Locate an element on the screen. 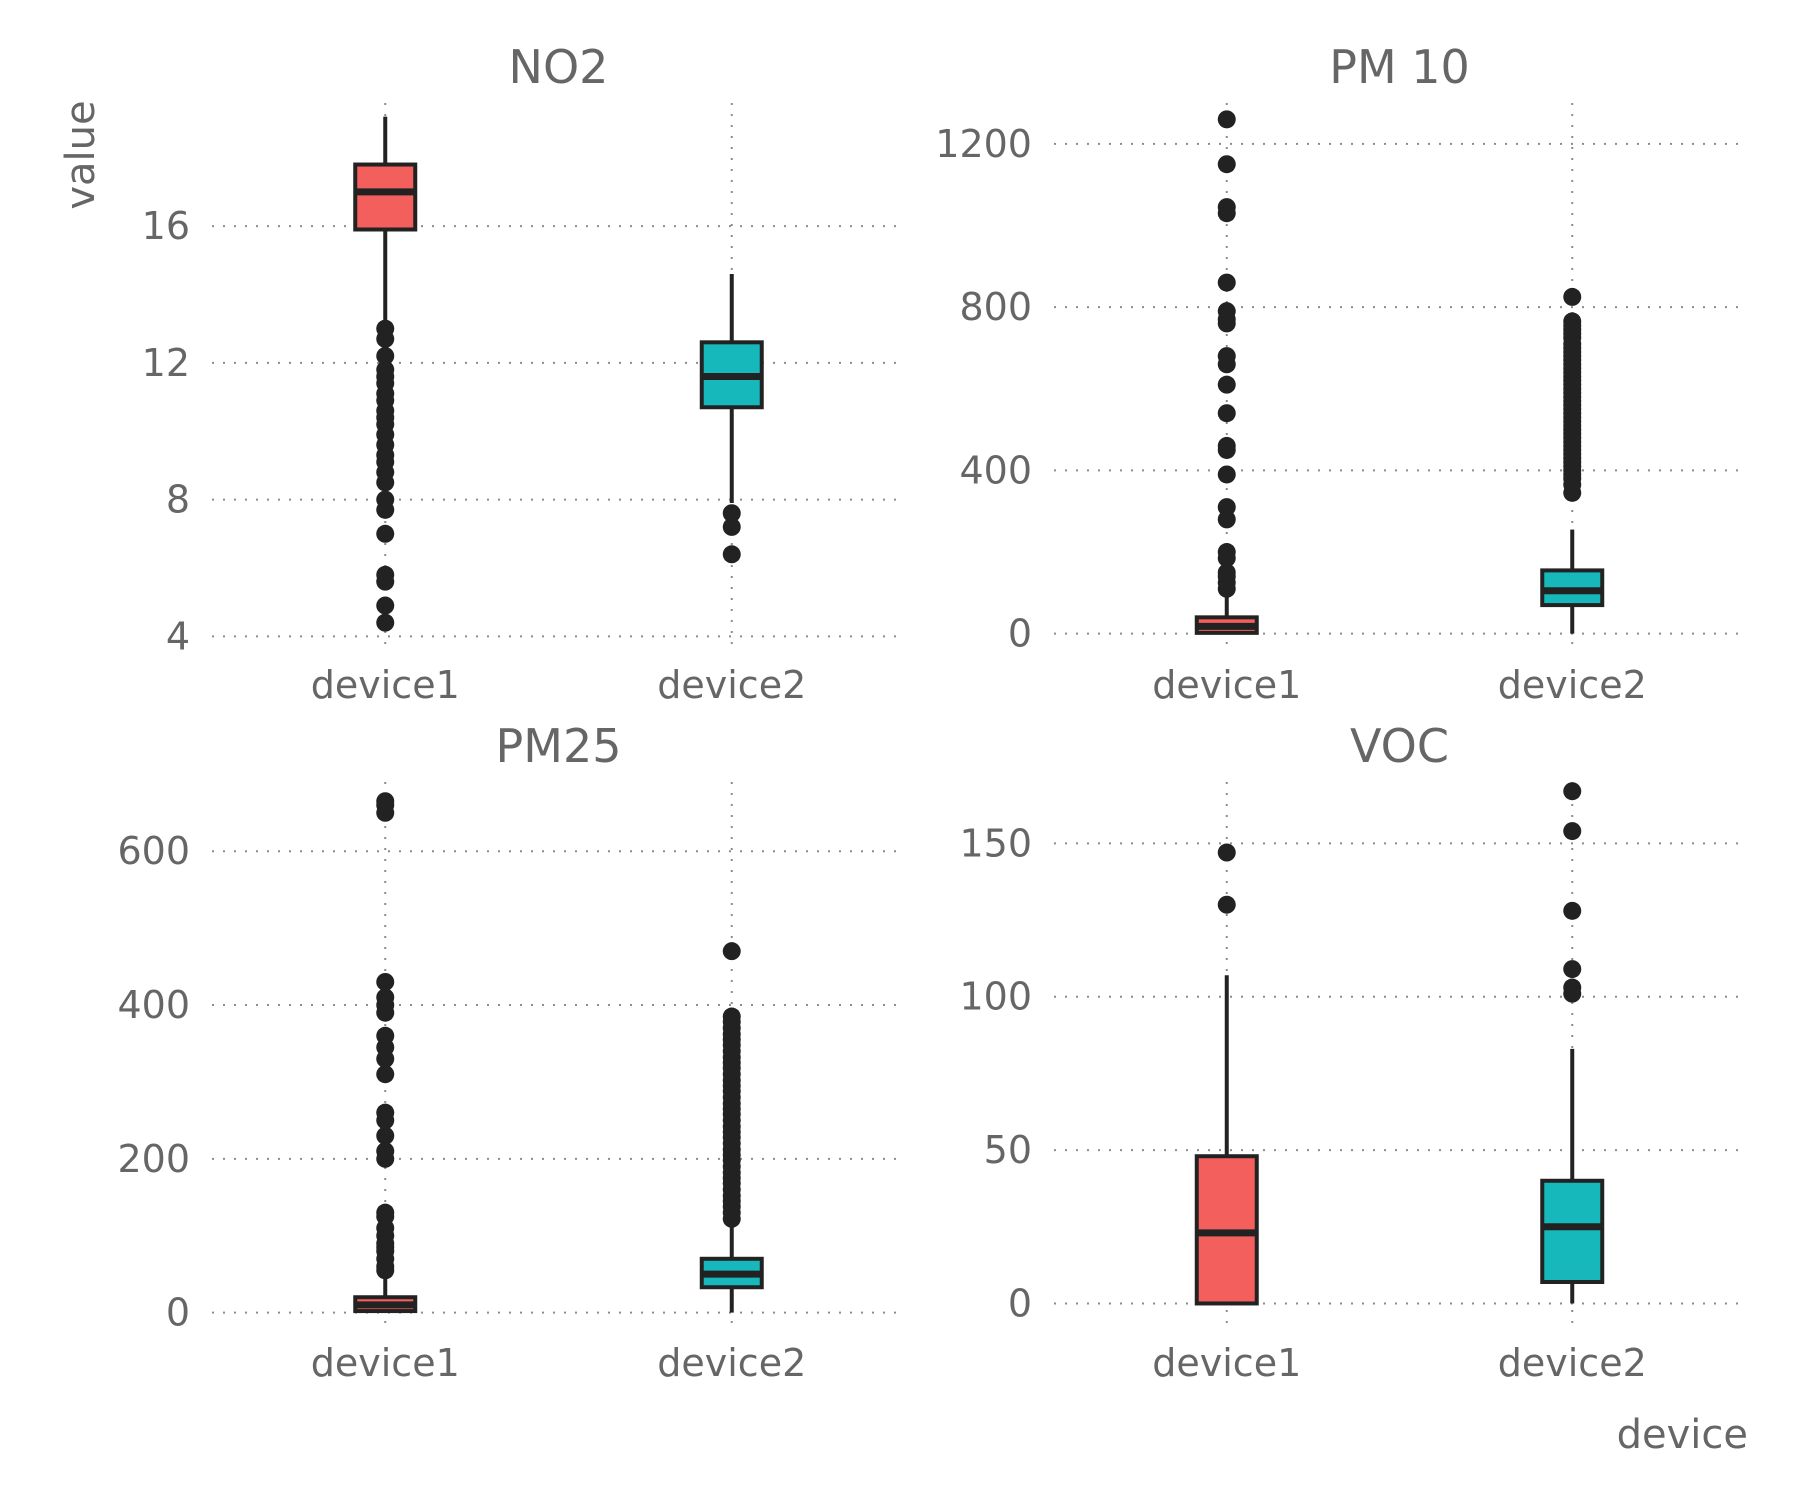 The image size is (1800, 1500). y-tick-label: 200 is located at coordinates (153, 1159).